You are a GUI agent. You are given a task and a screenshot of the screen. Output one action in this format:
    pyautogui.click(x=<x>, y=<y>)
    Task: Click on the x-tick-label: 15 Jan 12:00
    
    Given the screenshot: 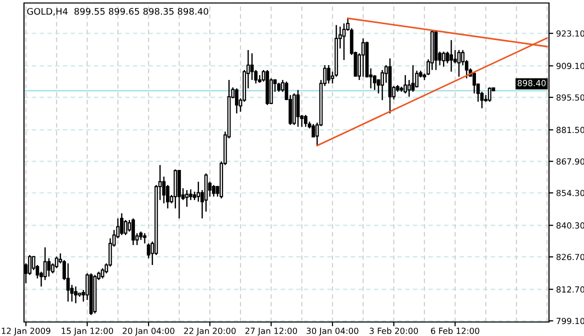 What is the action you would take?
    pyautogui.click(x=88, y=332)
    